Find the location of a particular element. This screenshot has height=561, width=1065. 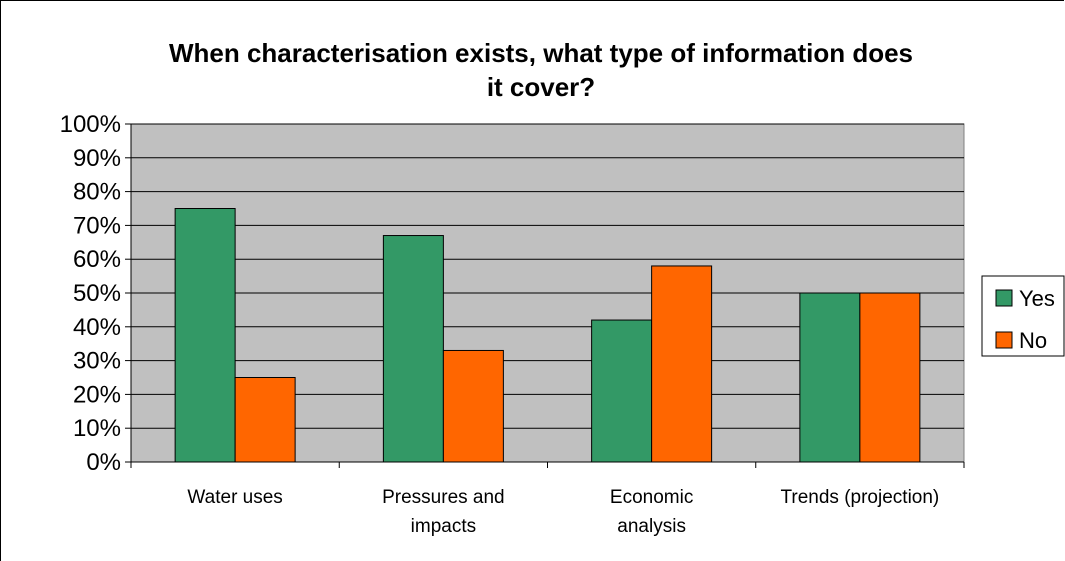

y-tick-label: 30% is located at coordinates (97, 361).